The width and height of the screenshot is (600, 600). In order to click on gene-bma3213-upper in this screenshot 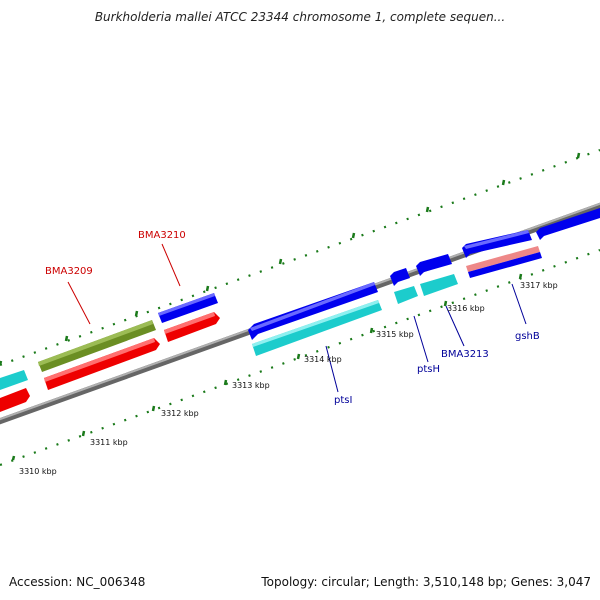, I will do `click(434, 265)`.